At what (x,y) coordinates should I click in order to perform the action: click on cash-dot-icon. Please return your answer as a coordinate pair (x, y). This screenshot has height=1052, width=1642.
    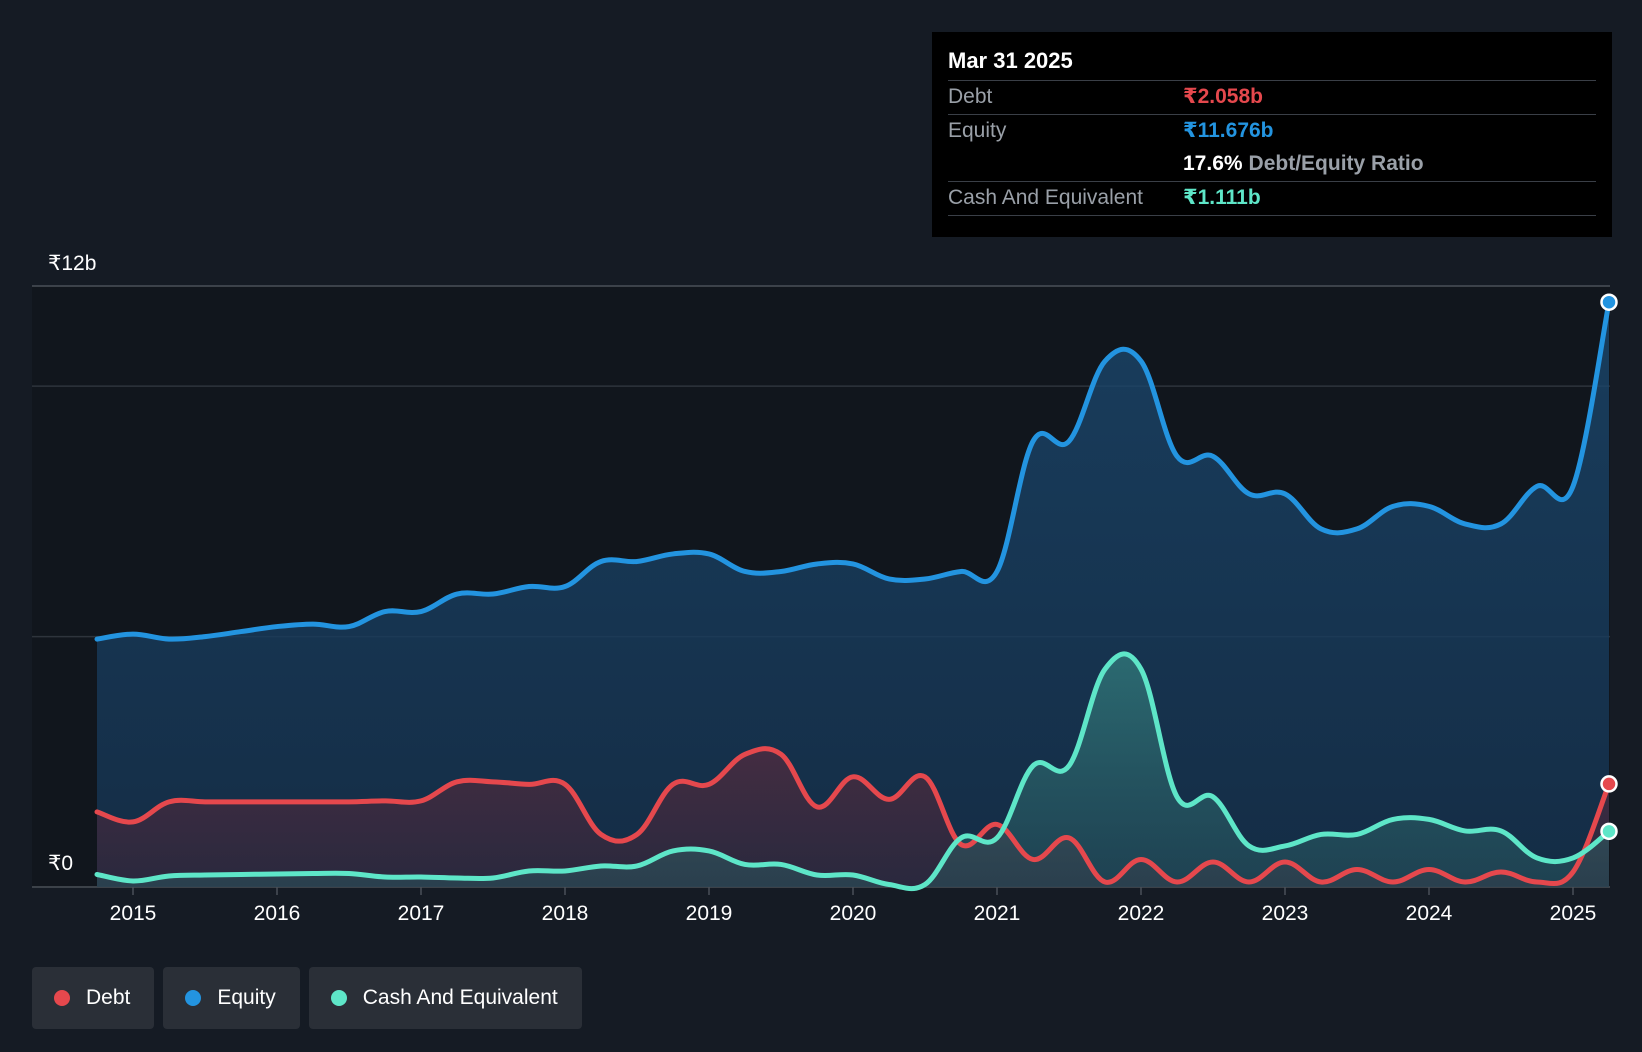
    Looking at the image, I should click on (338, 998).